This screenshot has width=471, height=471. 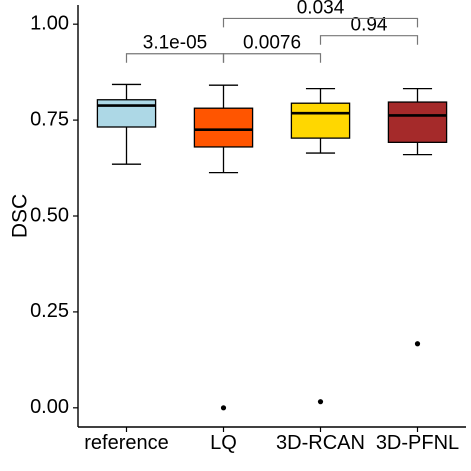 I want to click on y-tick-label: 0.25, so click(x=49, y=311).